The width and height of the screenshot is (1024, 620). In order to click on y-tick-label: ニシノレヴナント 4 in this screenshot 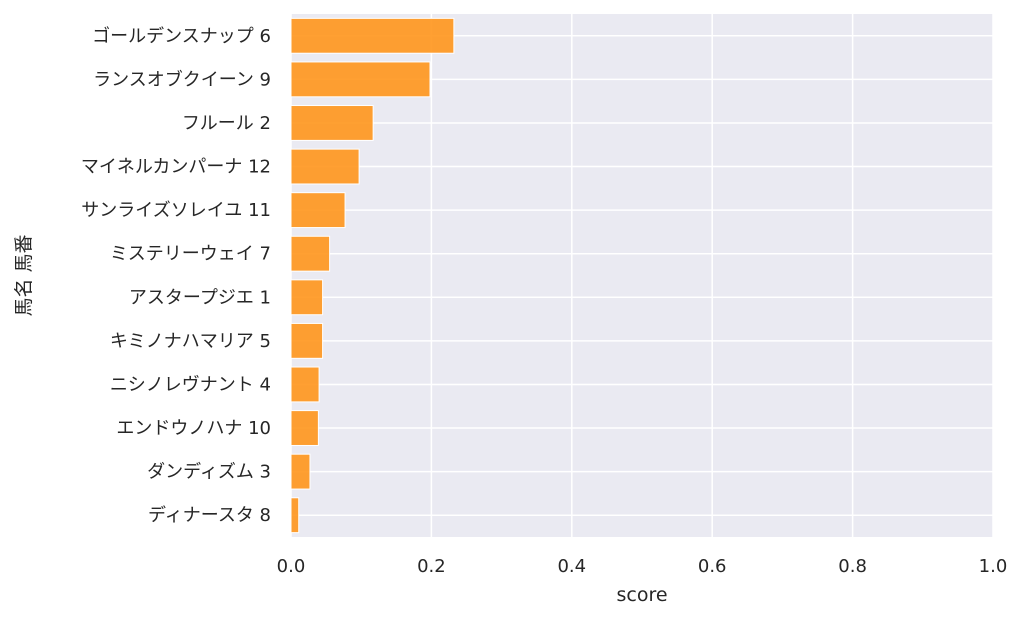, I will do `click(190, 384)`.